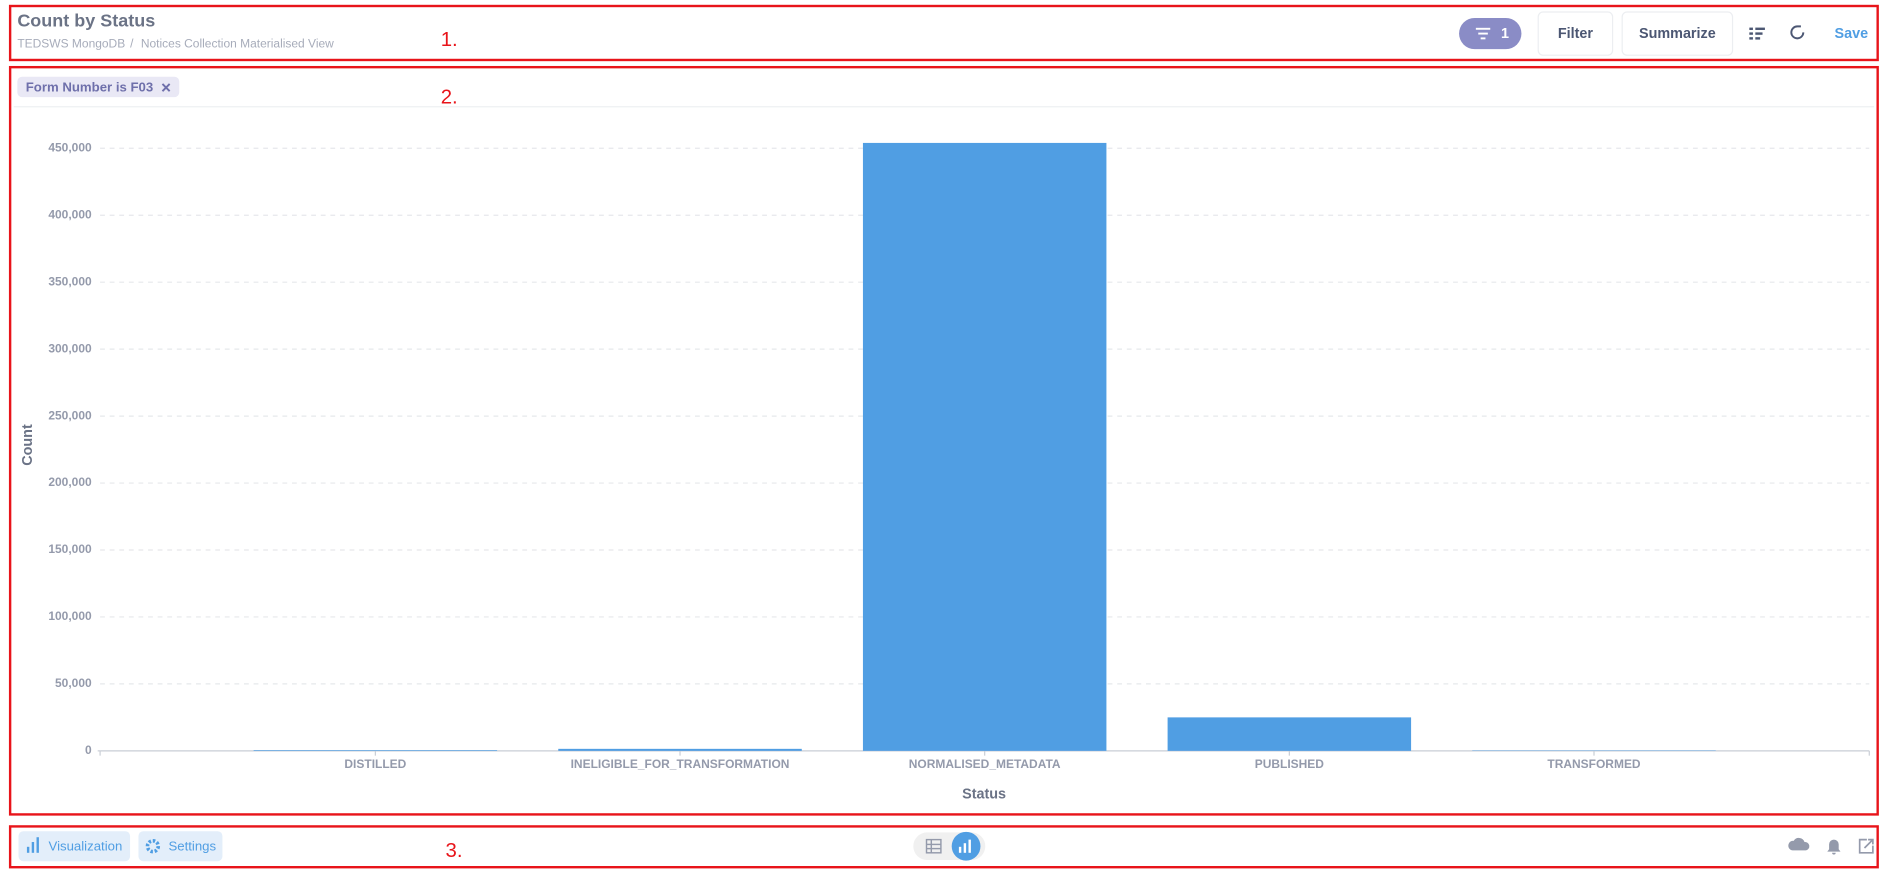 Image resolution: width=1889 pixels, height=872 pixels. I want to click on y-tick-label: 300,000, so click(70, 348).